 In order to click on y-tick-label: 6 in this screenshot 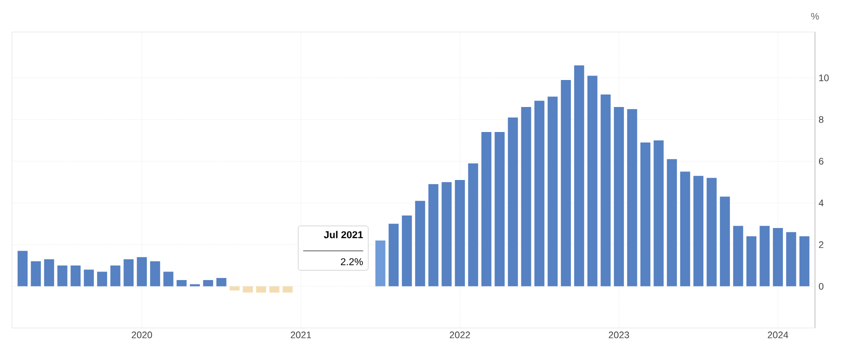, I will do `click(821, 161)`.